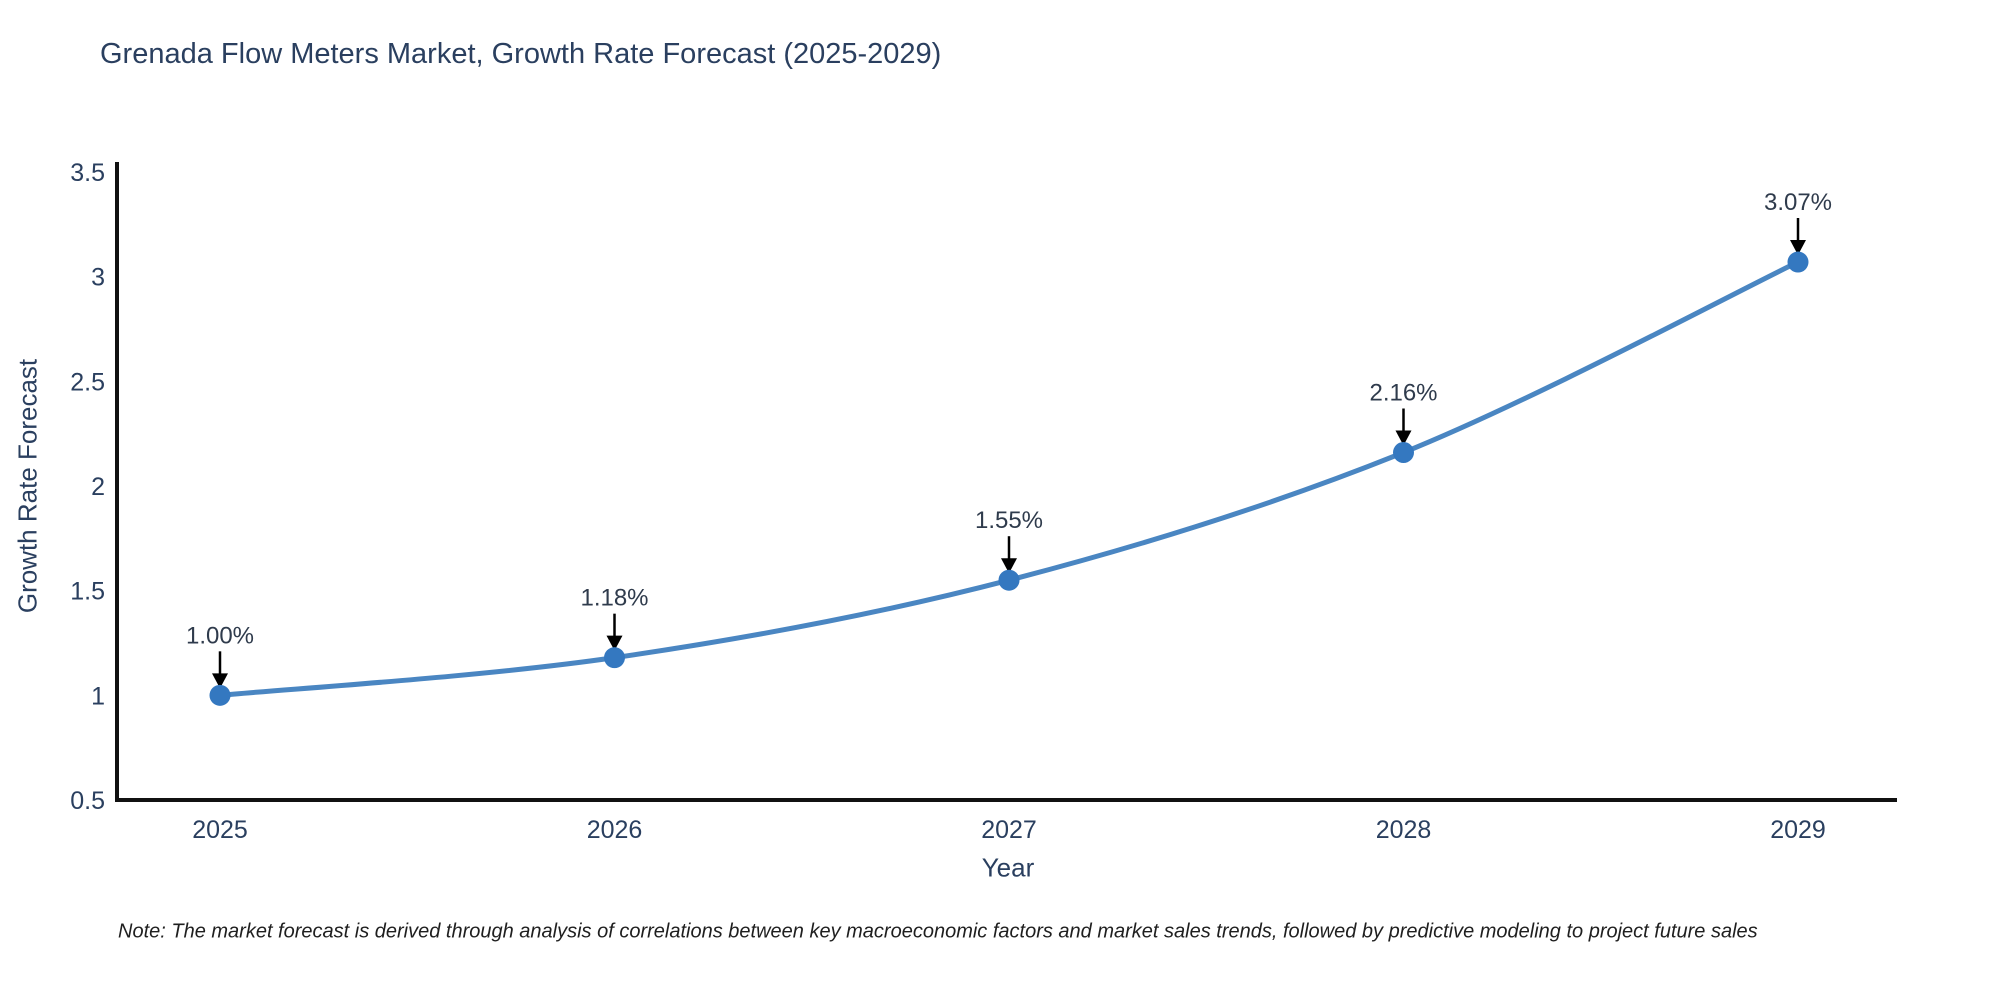 This screenshot has height=1000, width=2000. I want to click on x-tick-label: 2028, so click(1404, 830).